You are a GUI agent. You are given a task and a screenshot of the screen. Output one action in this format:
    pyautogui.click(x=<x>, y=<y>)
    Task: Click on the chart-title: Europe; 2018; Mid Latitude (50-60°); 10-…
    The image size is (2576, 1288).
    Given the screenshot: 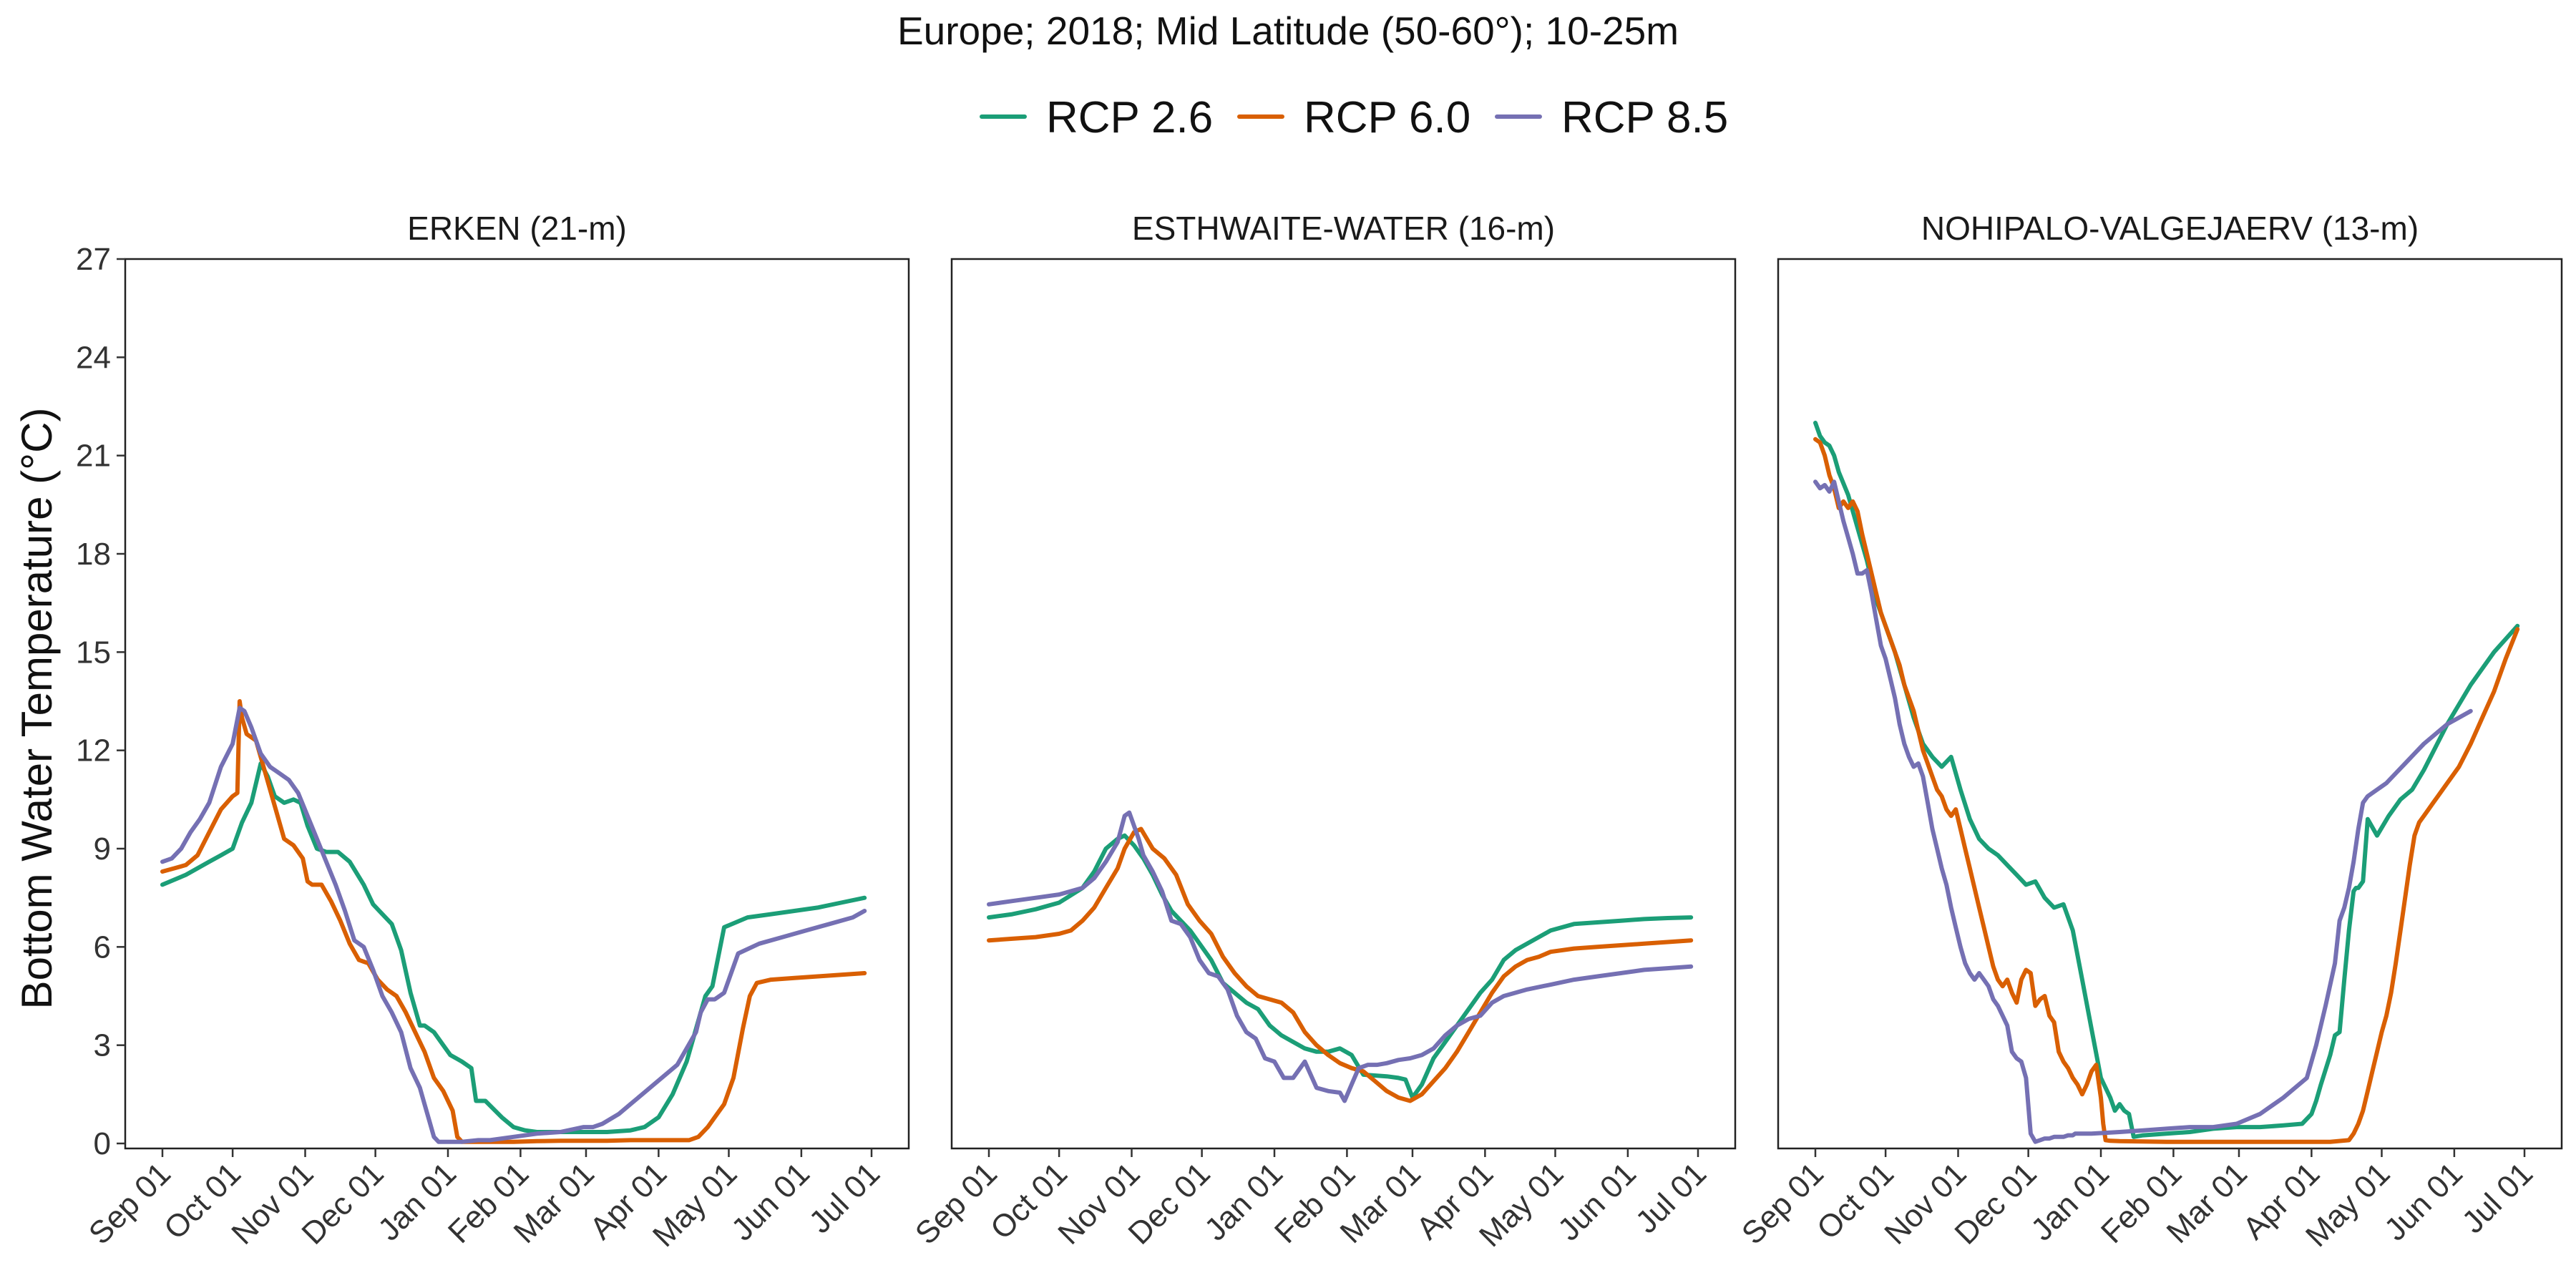 What is the action you would take?
    pyautogui.click(x=1288, y=31)
    